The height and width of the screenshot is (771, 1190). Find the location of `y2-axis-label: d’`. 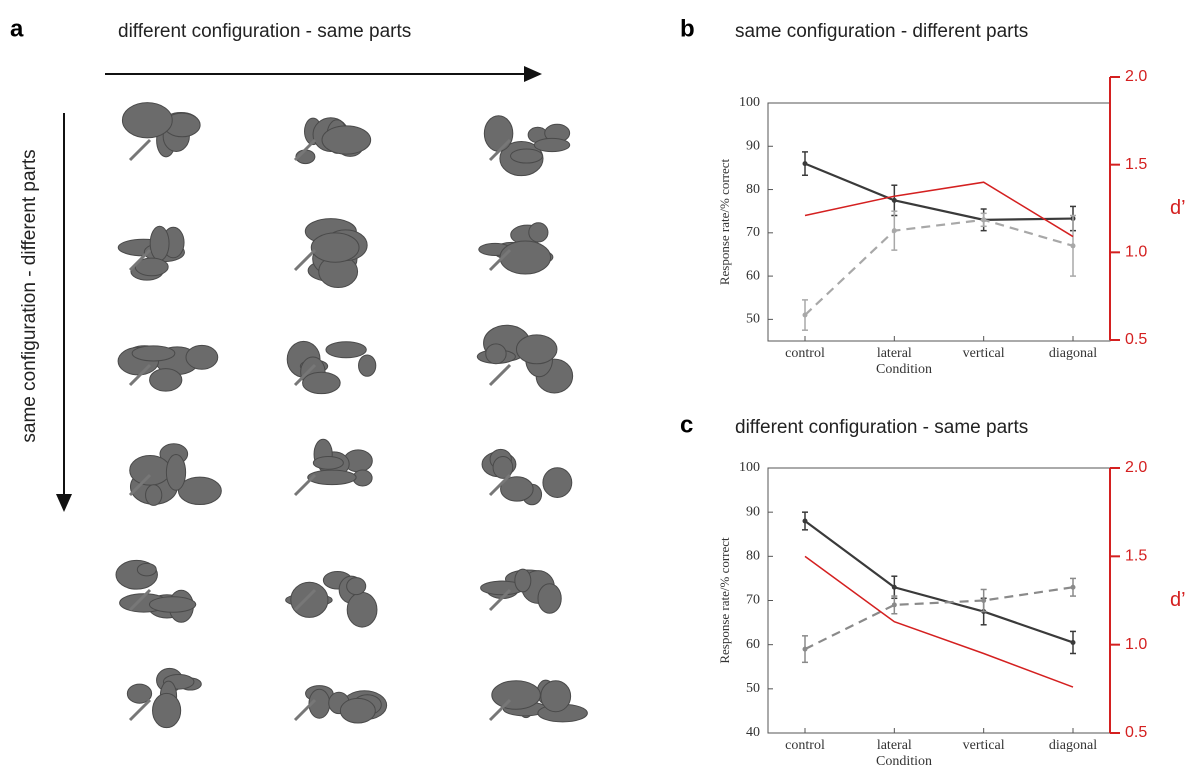

y2-axis-label: d’ is located at coordinates (1178, 208).